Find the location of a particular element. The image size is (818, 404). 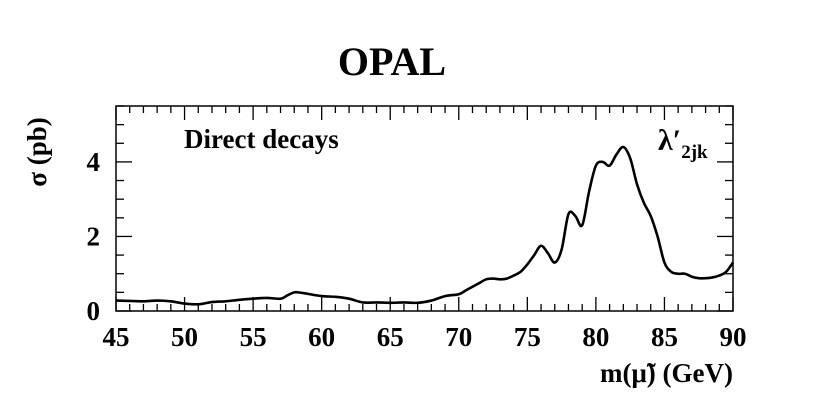

x-axis-label: m(μ̃) (GeV) is located at coordinates (666, 373).